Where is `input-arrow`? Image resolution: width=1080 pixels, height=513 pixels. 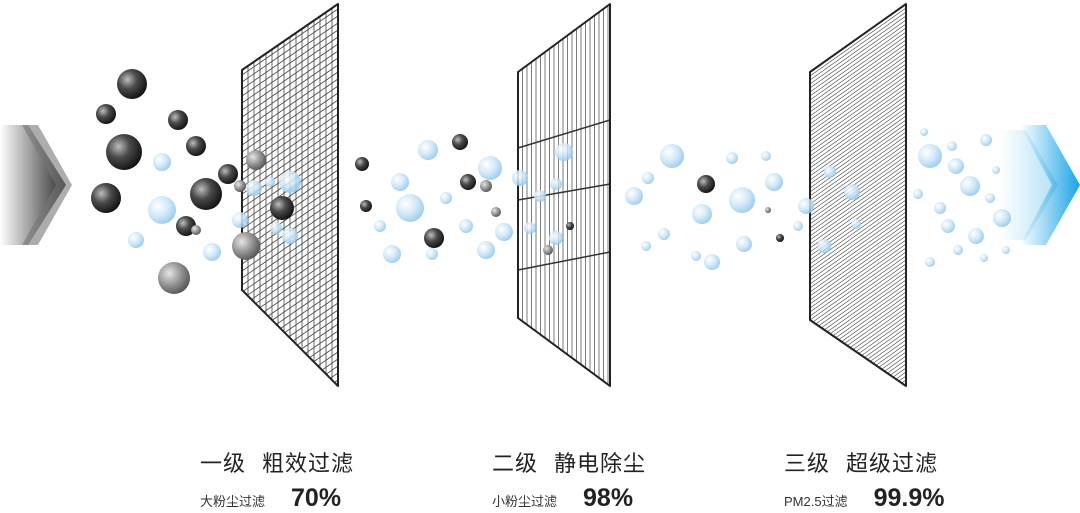
input-arrow is located at coordinates (36, 185).